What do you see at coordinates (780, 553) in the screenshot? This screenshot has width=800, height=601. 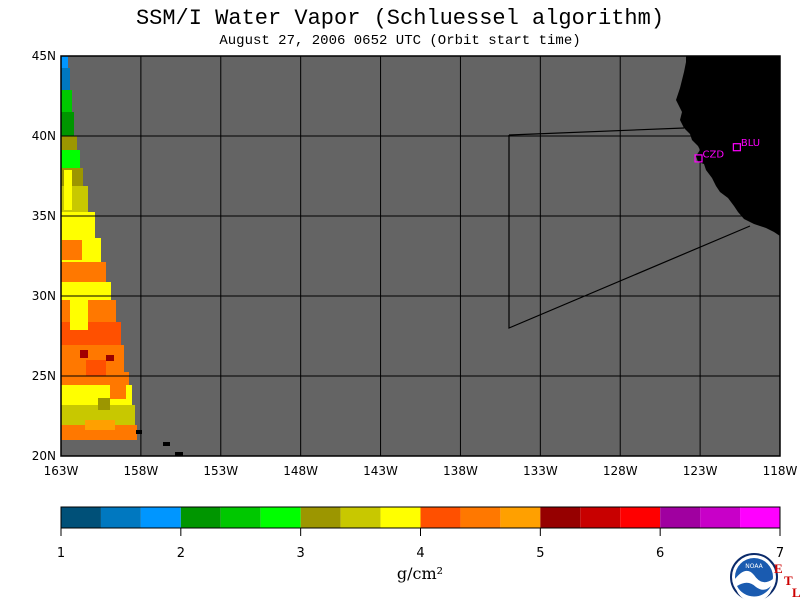 I see `colorbar-tick-label: 7` at bounding box center [780, 553].